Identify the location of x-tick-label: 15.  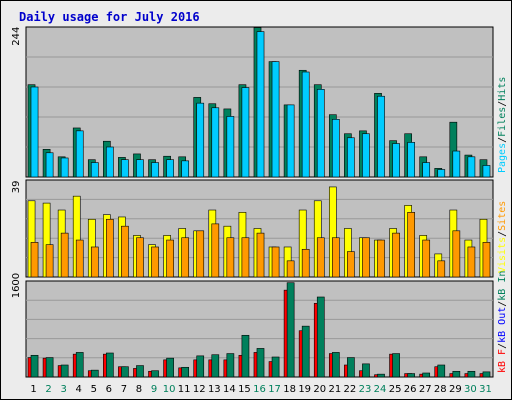
(244, 389).